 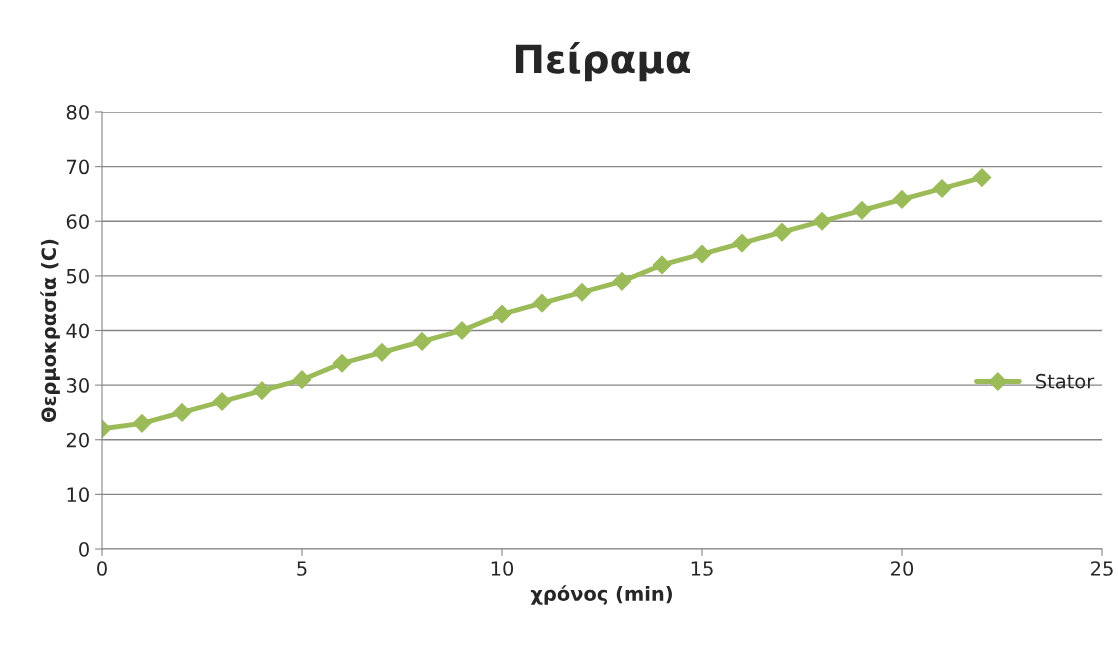 What do you see at coordinates (77, 331) in the screenshot?
I see `y-tick-label: 40` at bounding box center [77, 331].